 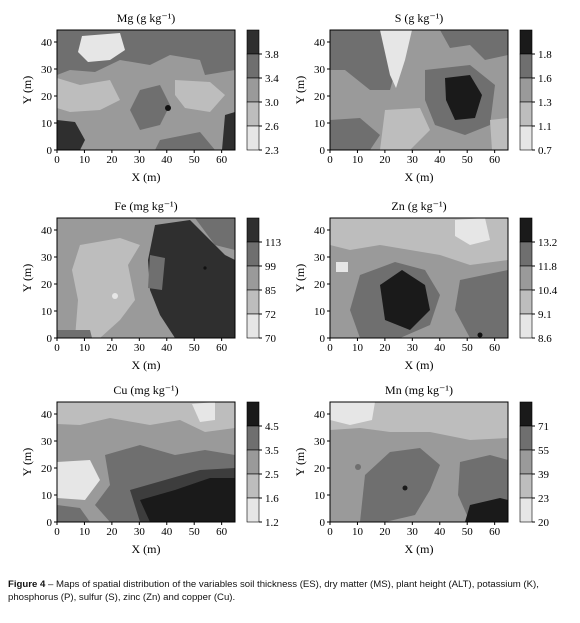 What do you see at coordinates (271, 291) in the screenshot?
I see `legend-value: 85` at bounding box center [271, 291].